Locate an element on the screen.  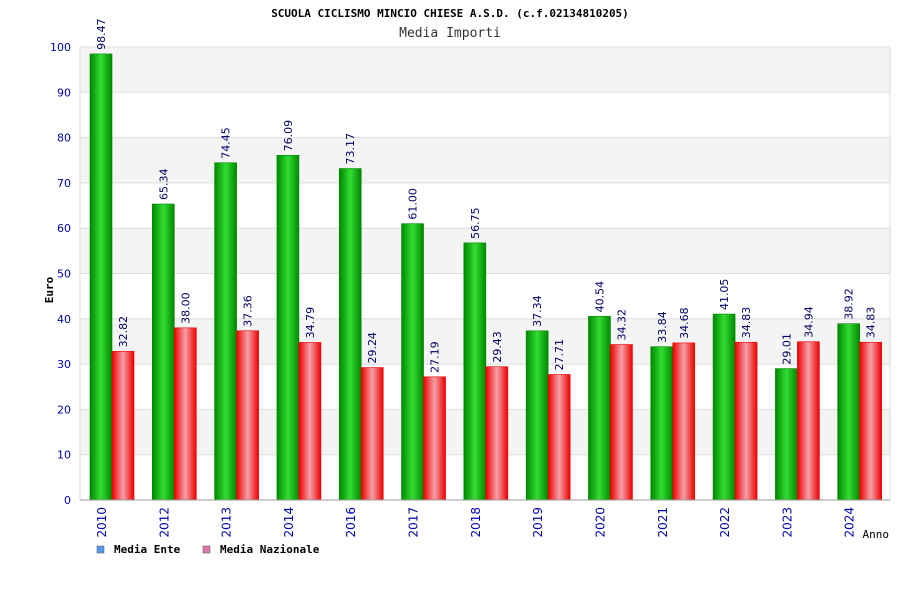
x-axis-label: Anno is located at coordinates (876, 534).